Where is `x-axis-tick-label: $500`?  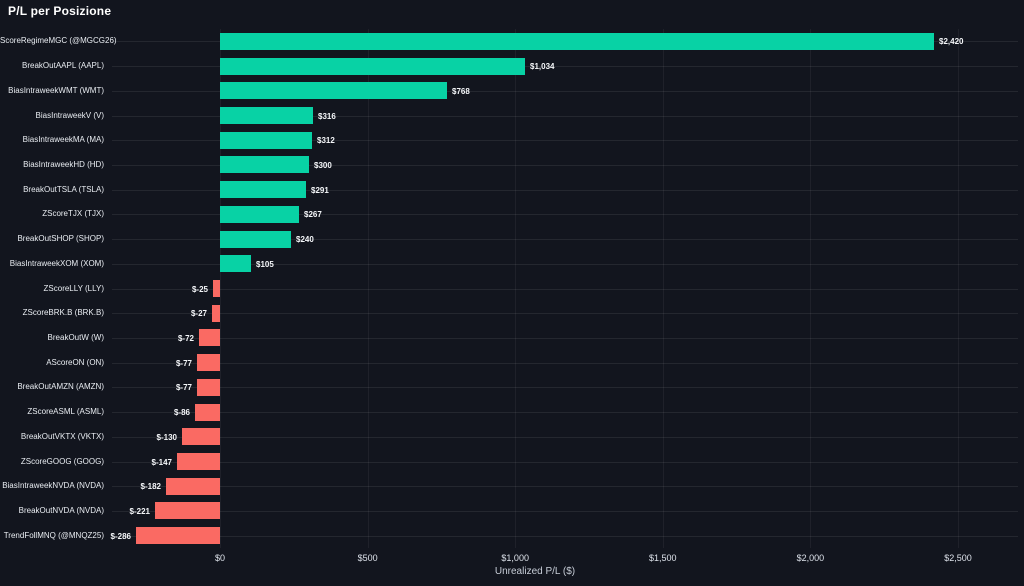
x-axis-tick-label: $500 is located at coordinates (367, 558).